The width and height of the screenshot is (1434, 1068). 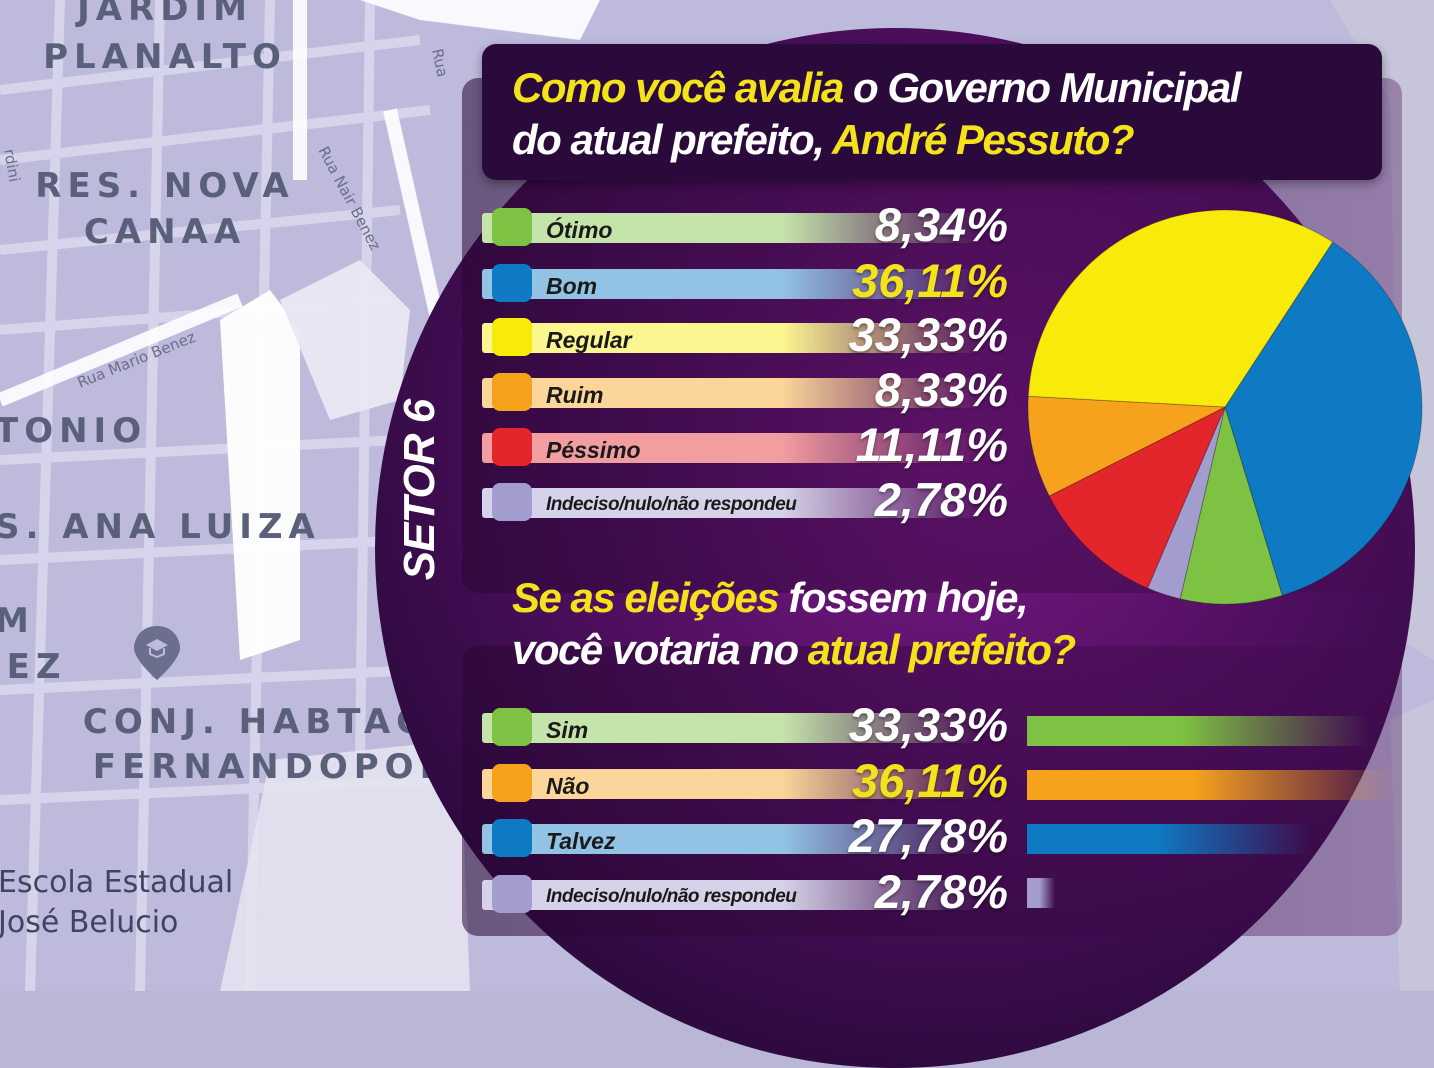 I want to click on q2-legend-label: Não, so click(x=568, y=786).